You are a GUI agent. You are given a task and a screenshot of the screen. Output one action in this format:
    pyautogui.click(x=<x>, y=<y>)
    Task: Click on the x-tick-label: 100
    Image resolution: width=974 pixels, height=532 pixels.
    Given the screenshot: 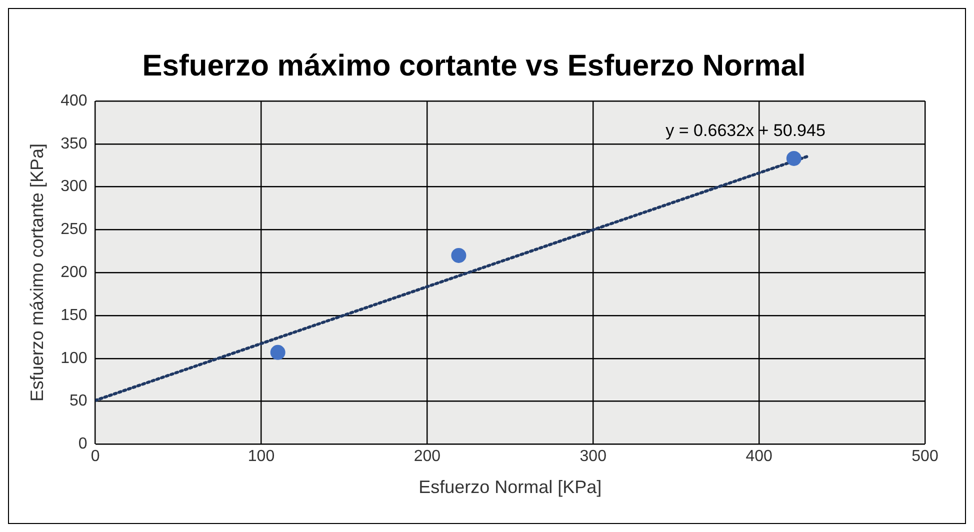 What is the action you would take?
    pyautogui.click(x=261, y=457)
    